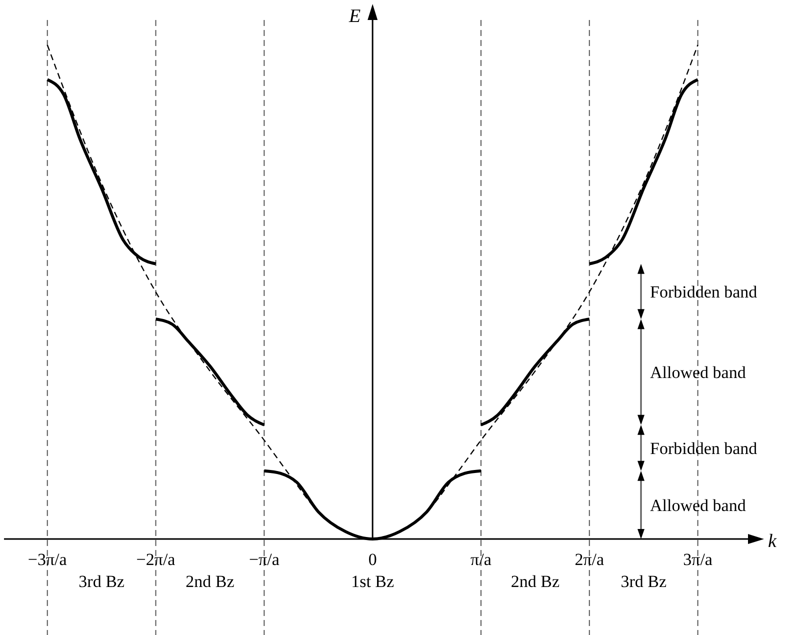 The height and width of the screenshot is (635, 787). I want to click on y-axis-title: E, so click(354, 16).